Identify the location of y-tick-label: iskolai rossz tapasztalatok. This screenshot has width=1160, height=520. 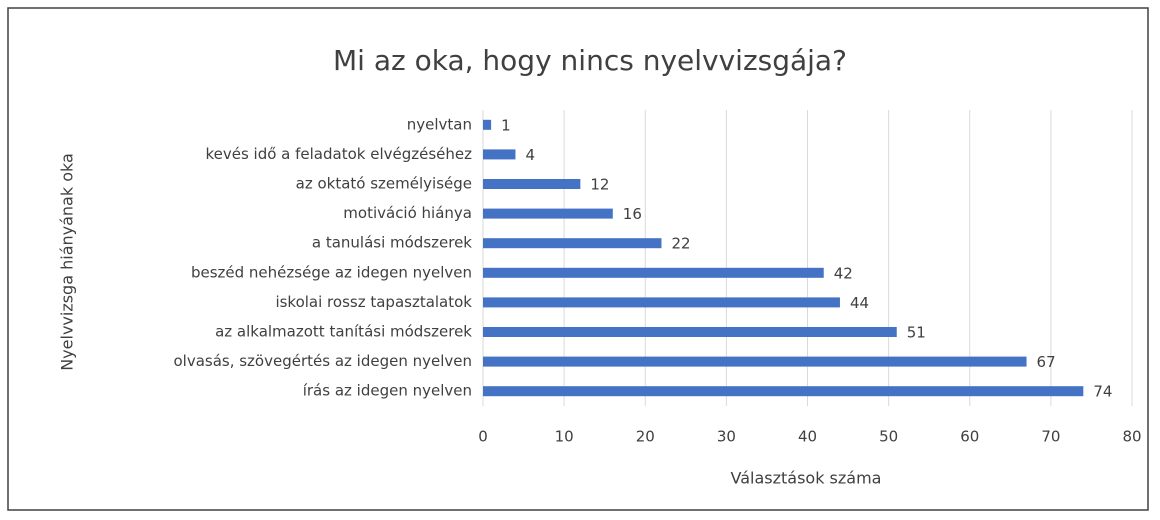
(373, 302).